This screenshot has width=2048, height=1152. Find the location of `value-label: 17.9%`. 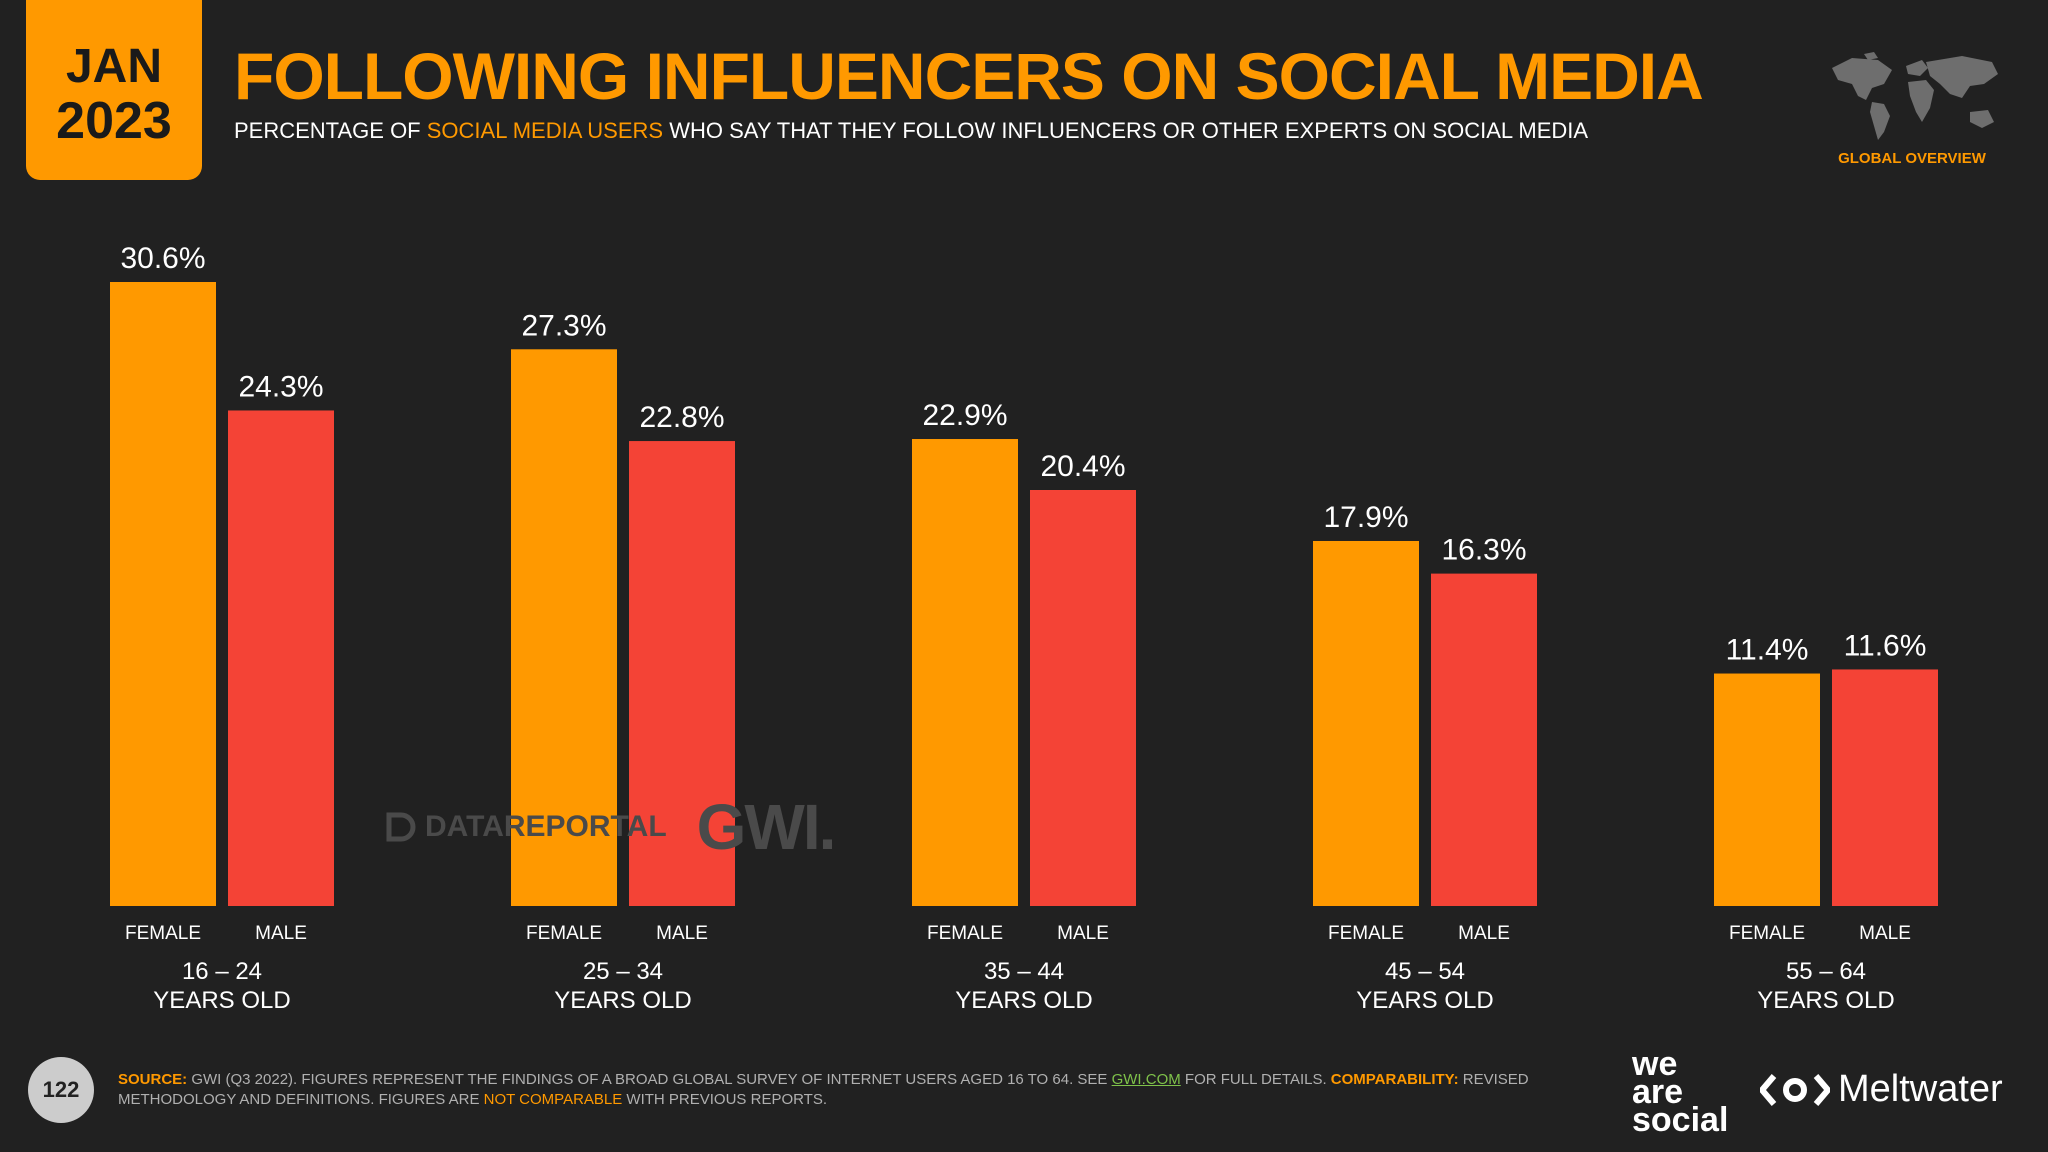

value-label: 17.9% is located at coordinates (1365, 517).